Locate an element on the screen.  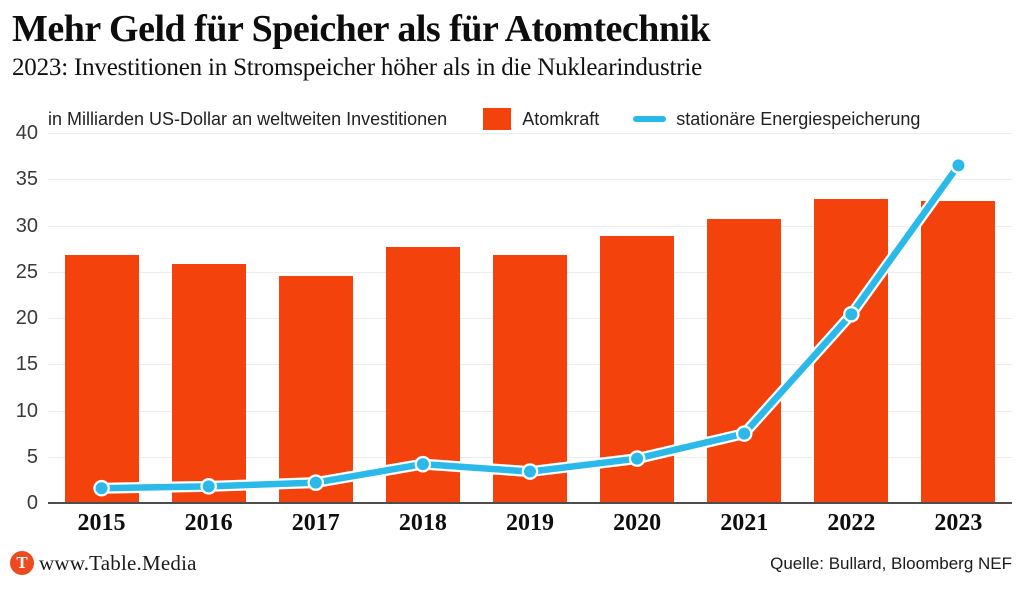
bar-swatch-icon is located at coordinates (497, 119).